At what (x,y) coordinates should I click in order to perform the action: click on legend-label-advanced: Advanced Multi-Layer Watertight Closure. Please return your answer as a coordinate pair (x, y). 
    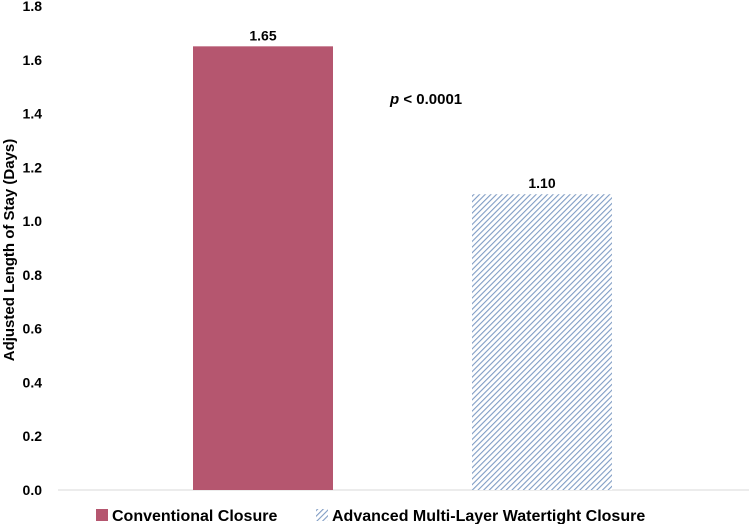
    Looking at the image, I should click on (488, 516).